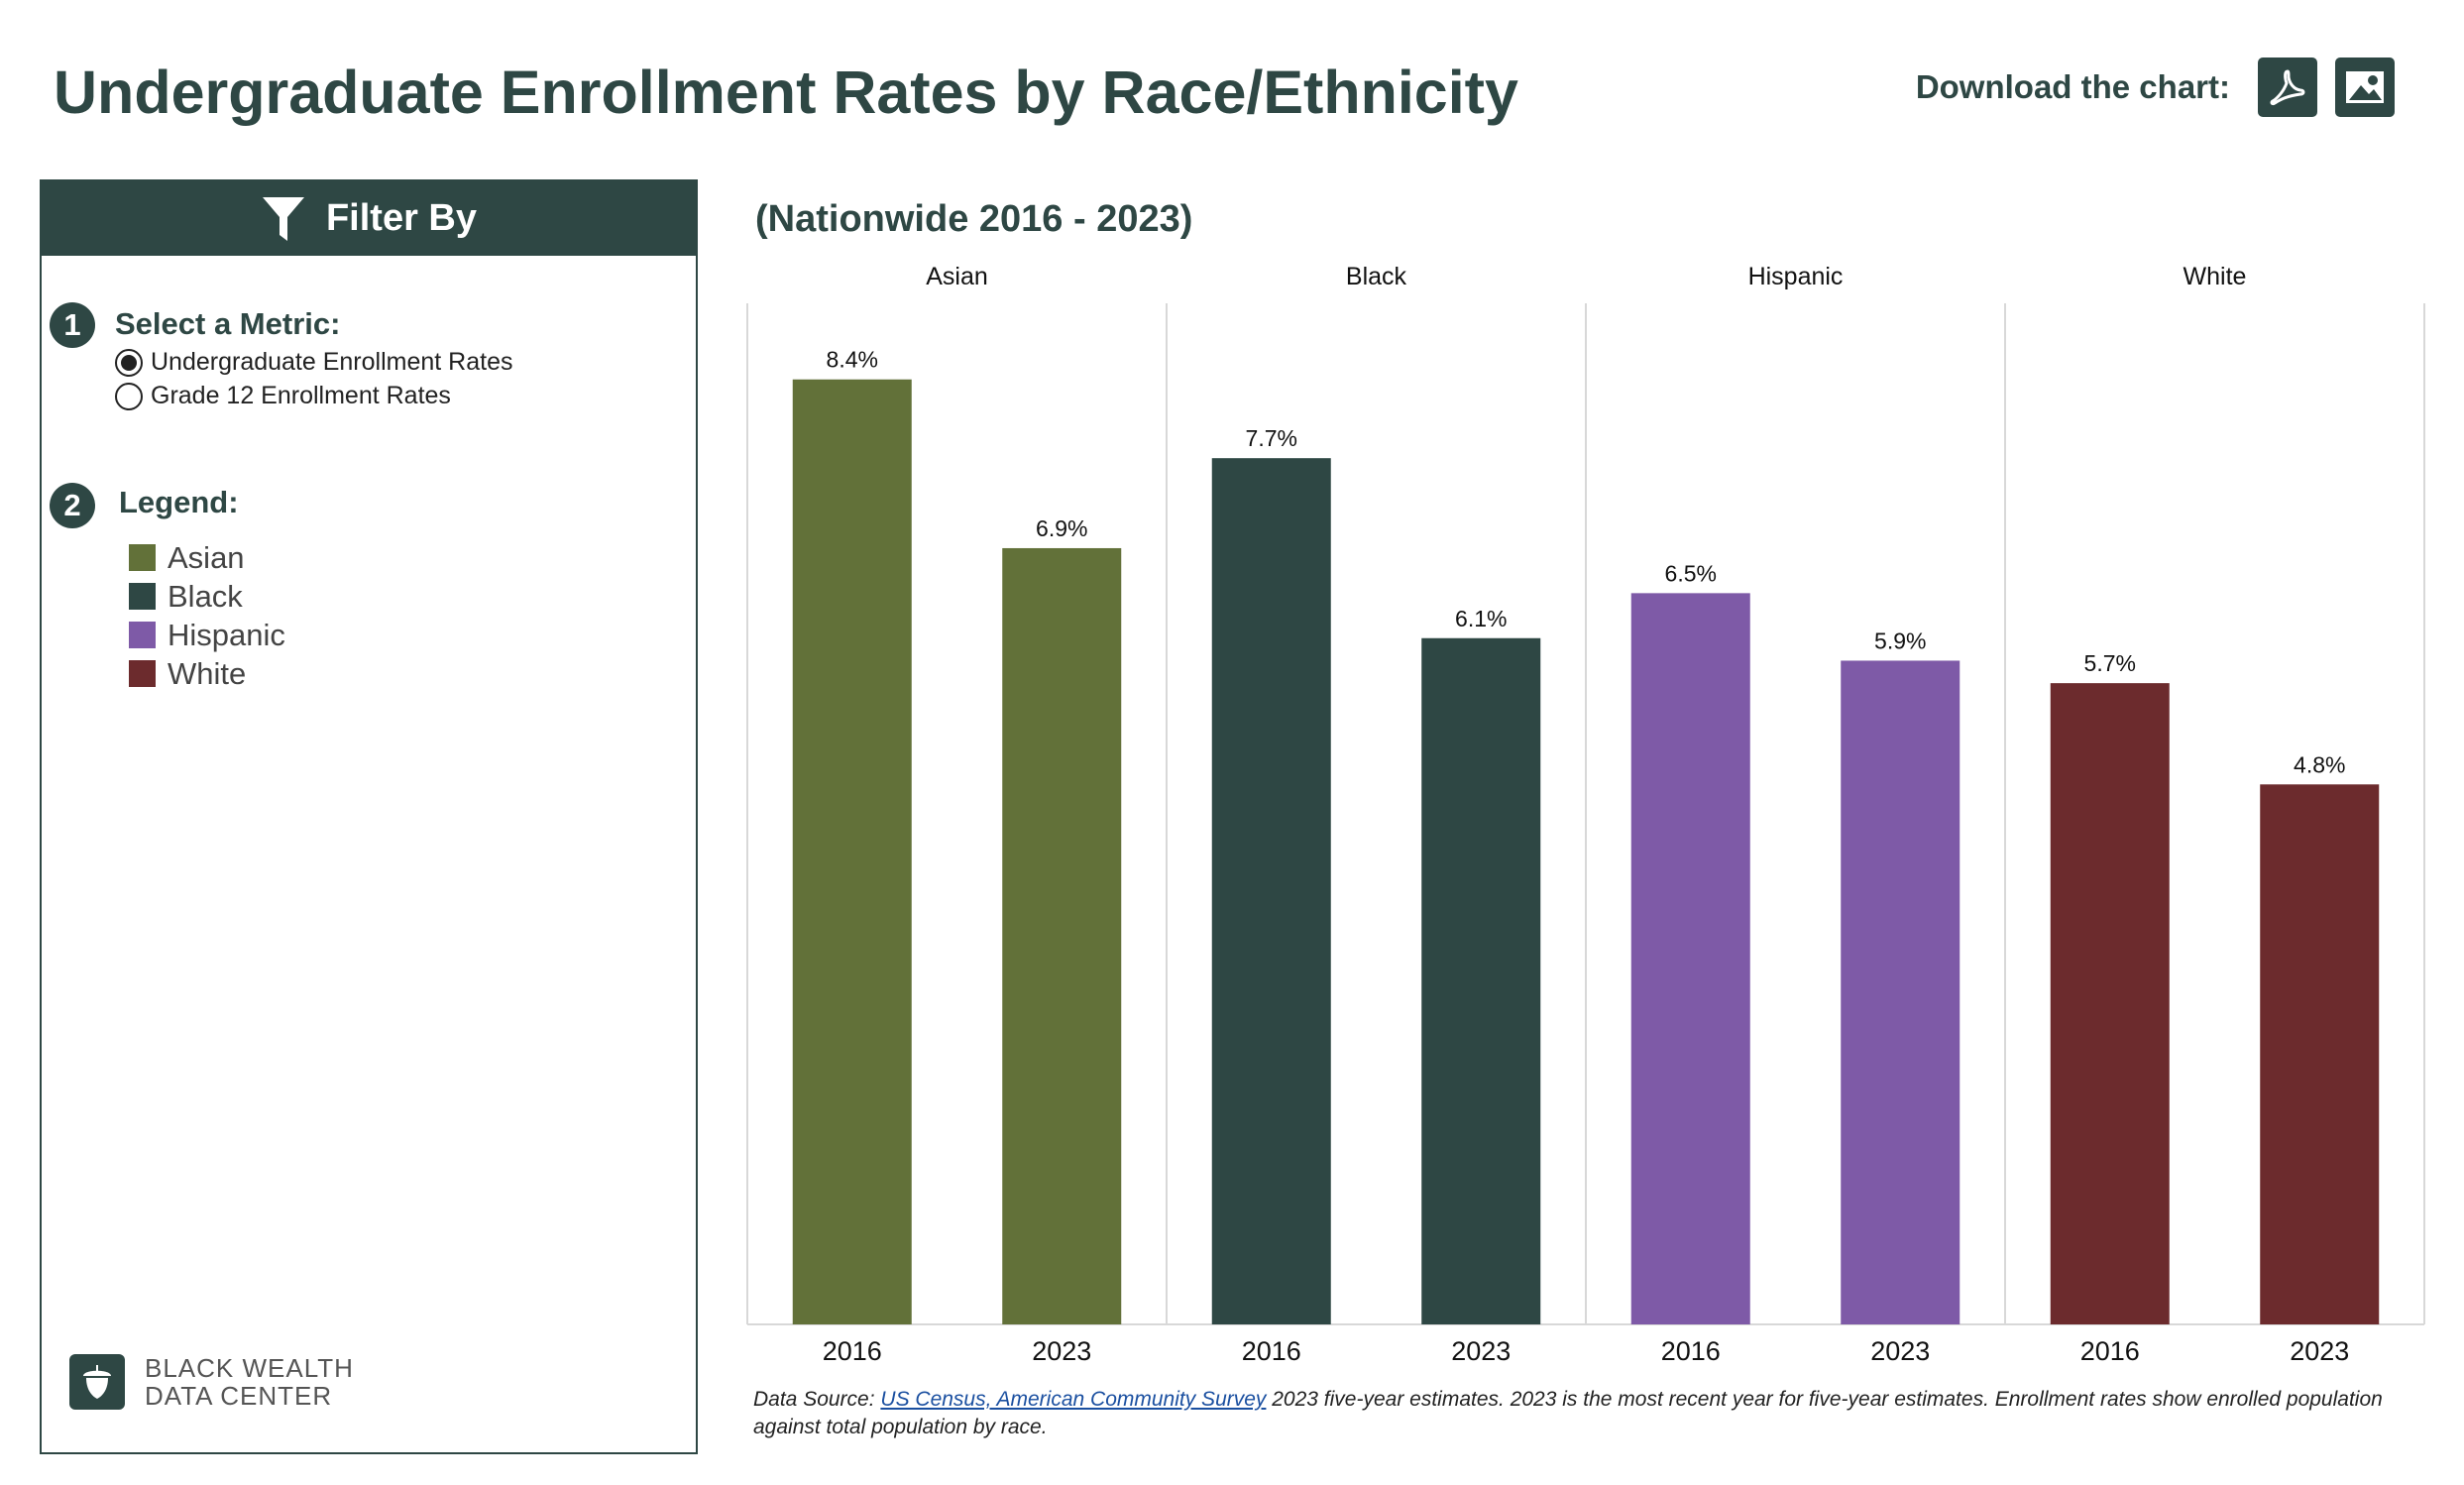 This screenshot has width=2464, height=1485. I want to click on legend: Asian Black Hispanic White, so click(207, 615).